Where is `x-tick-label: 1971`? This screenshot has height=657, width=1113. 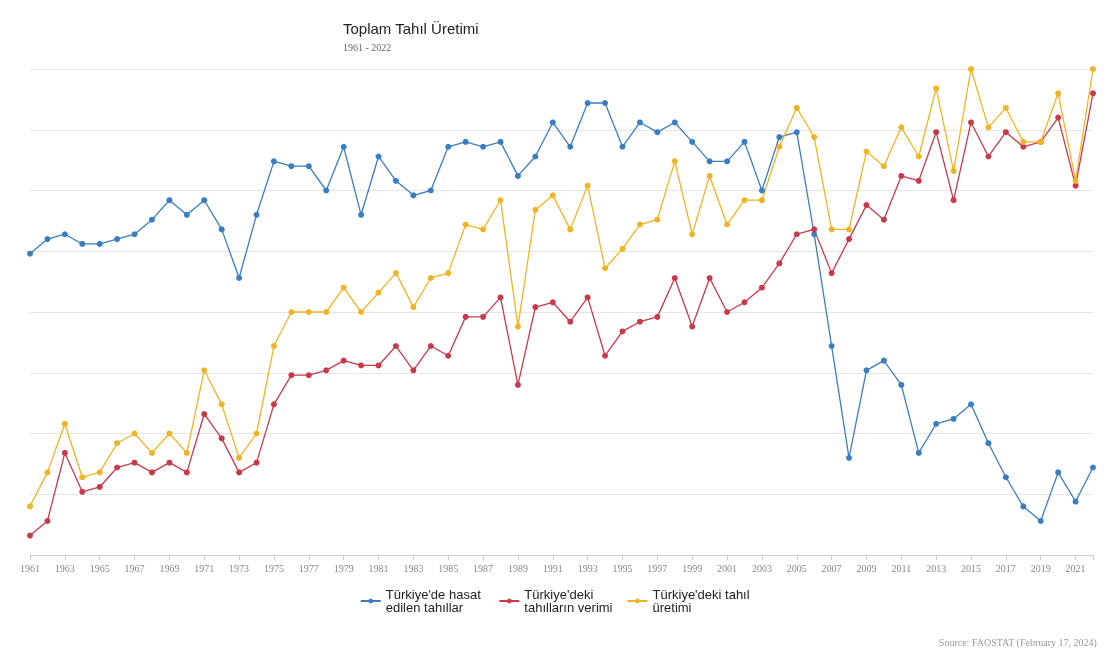 x-tick-label: 1971 is located at coordinates (204, 568).